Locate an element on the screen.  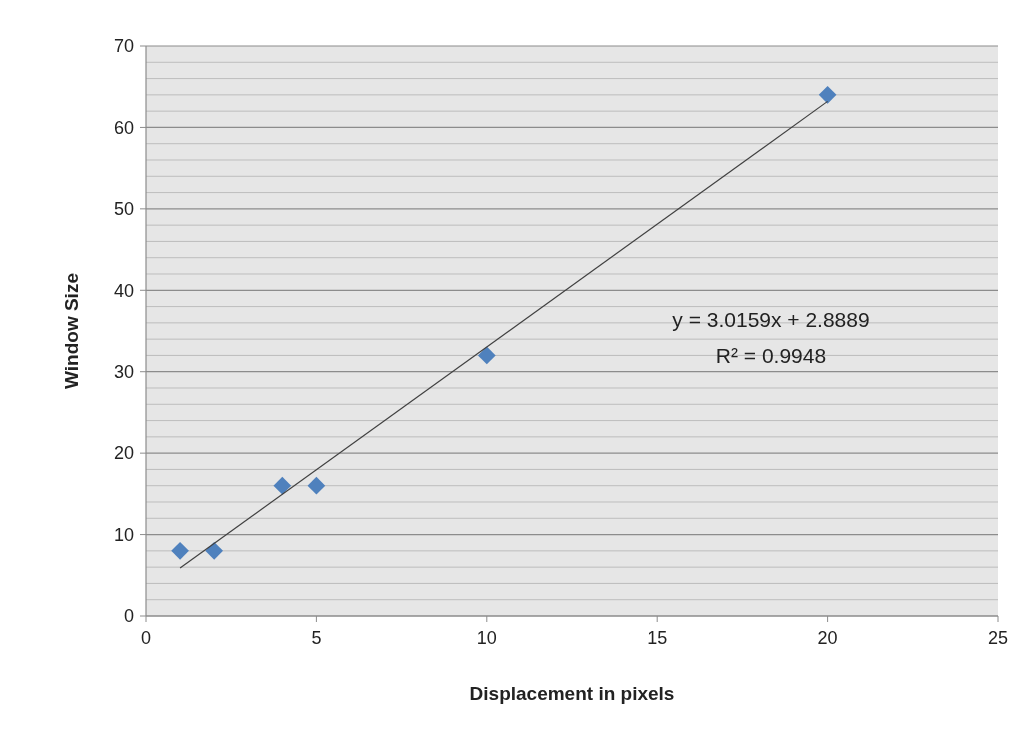
y-tick-label: 50 is located at coordinates (123, 209).